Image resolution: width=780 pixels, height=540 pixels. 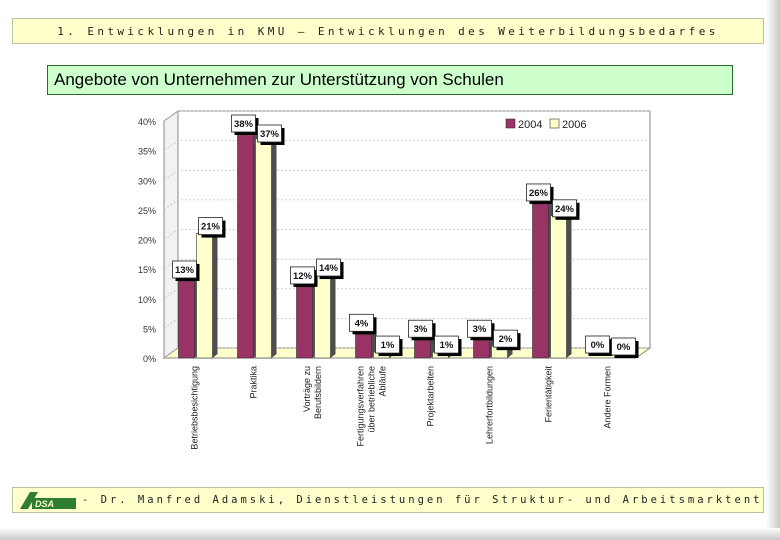 What do you see at coordinates (554, 123) in the screenshot?
I see `legend-swatch-2006` at bounding box center [554, 123].